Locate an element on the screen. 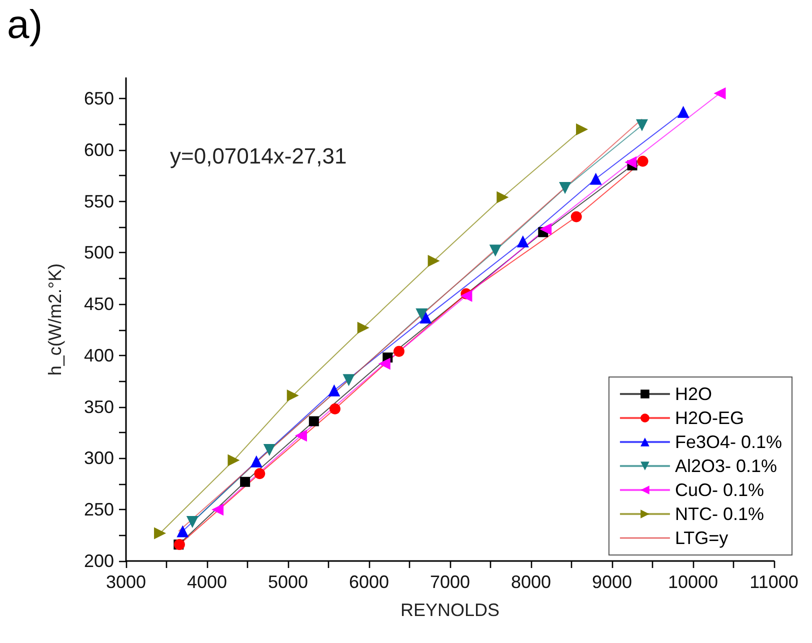 Image resolution: width=812 pixels, height=643 pixels. x-tick-label: 5000 is located at coordinates (288, 582).